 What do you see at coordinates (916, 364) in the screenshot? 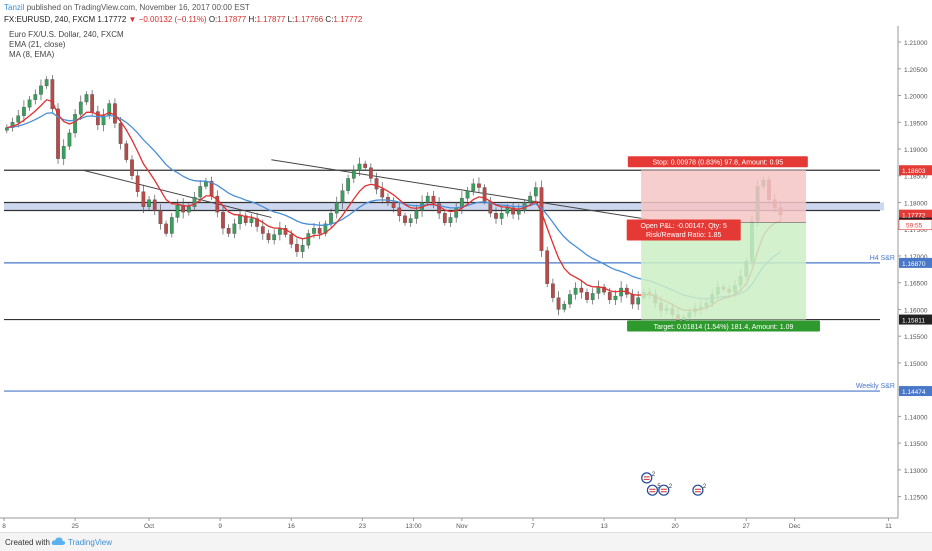
I see `price-tick-label: 1.15000` at bounding box center [916, 364].